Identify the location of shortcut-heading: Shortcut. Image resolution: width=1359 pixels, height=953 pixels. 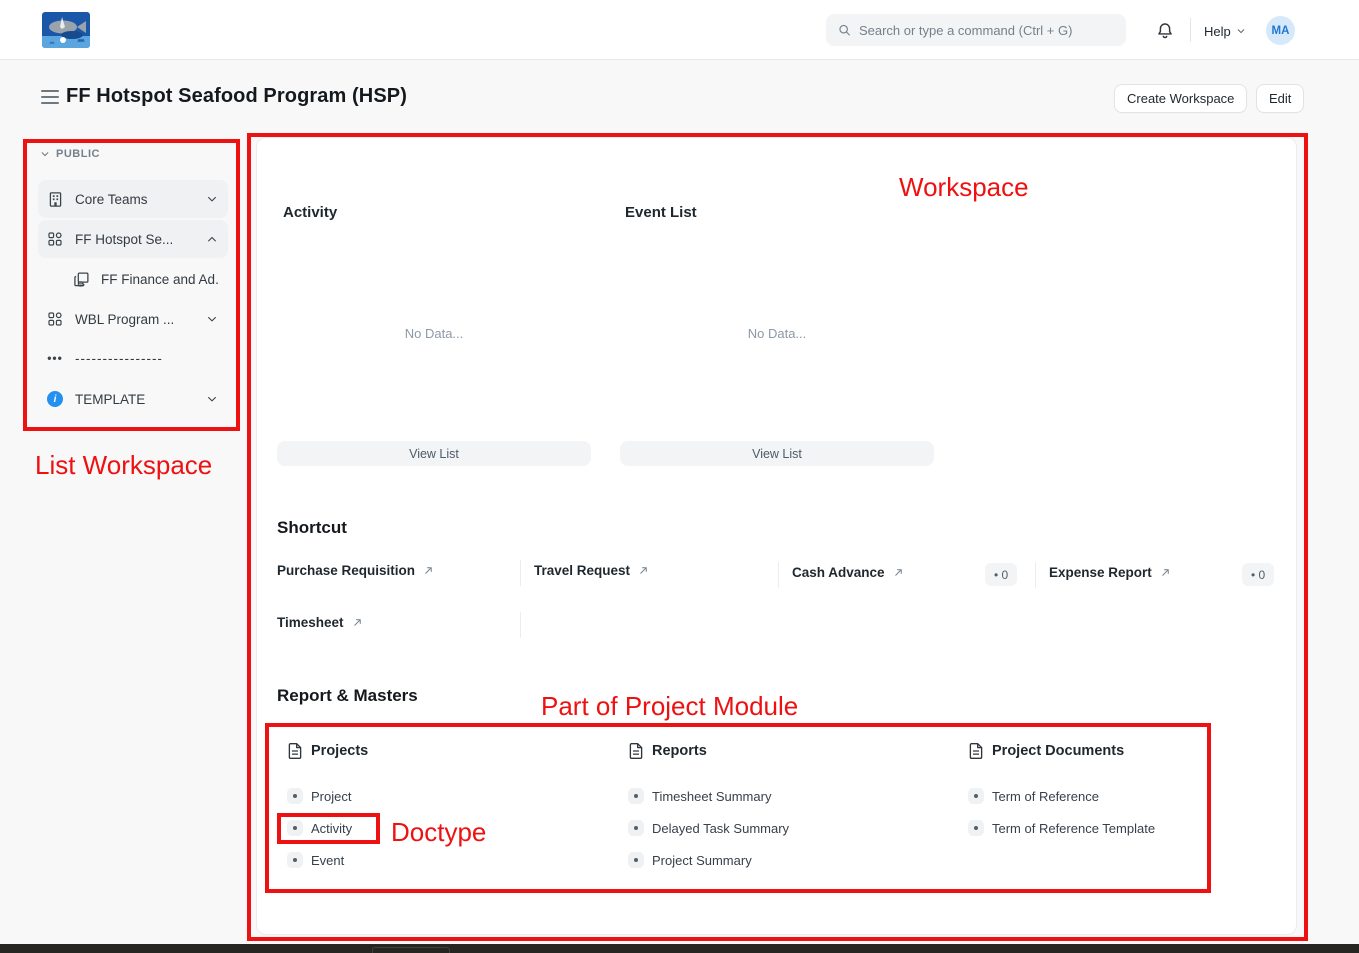
(312, 527).